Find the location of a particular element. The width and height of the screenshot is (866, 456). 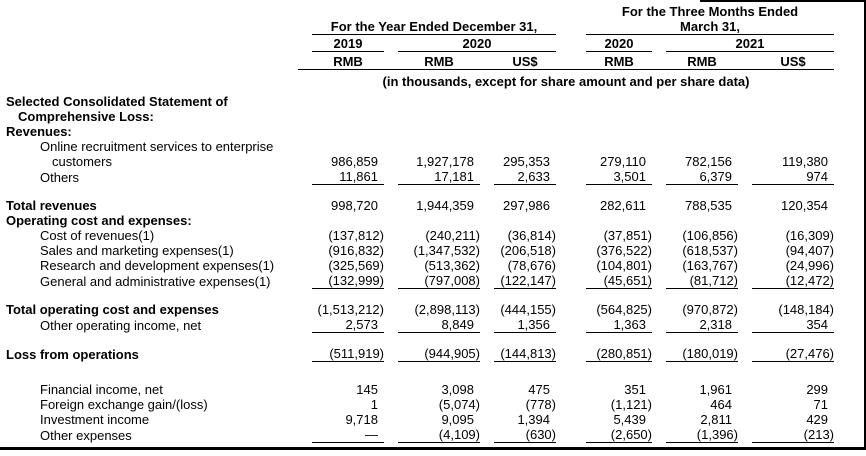

period-three-months: For the Three Months Ended March 31, is located at coordinates (703, 19).